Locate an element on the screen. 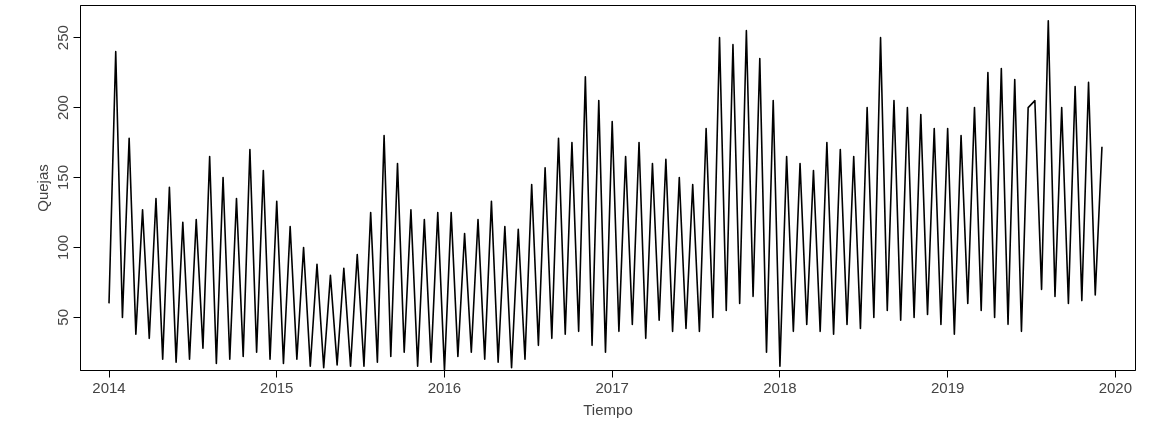  y-axis-title: Quejas is located at coordinates (42, 188).